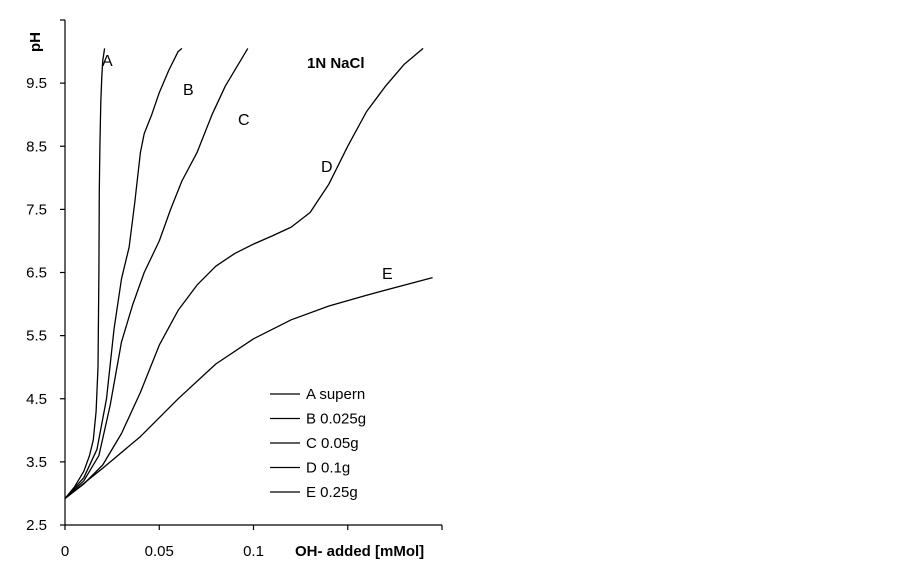  I want to click on y-tick-label: 9.5, so click(36, 83).